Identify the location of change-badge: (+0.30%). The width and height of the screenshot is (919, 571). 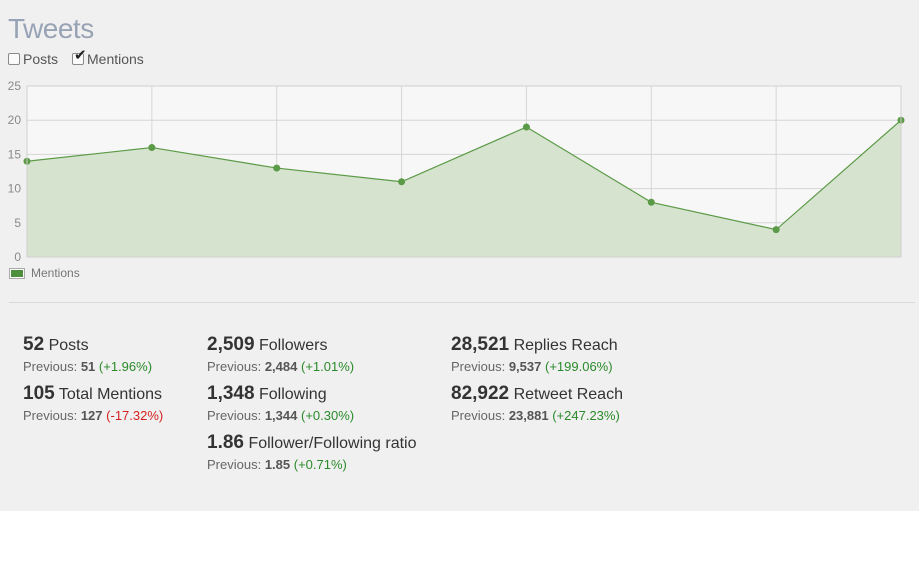
(328, 415).